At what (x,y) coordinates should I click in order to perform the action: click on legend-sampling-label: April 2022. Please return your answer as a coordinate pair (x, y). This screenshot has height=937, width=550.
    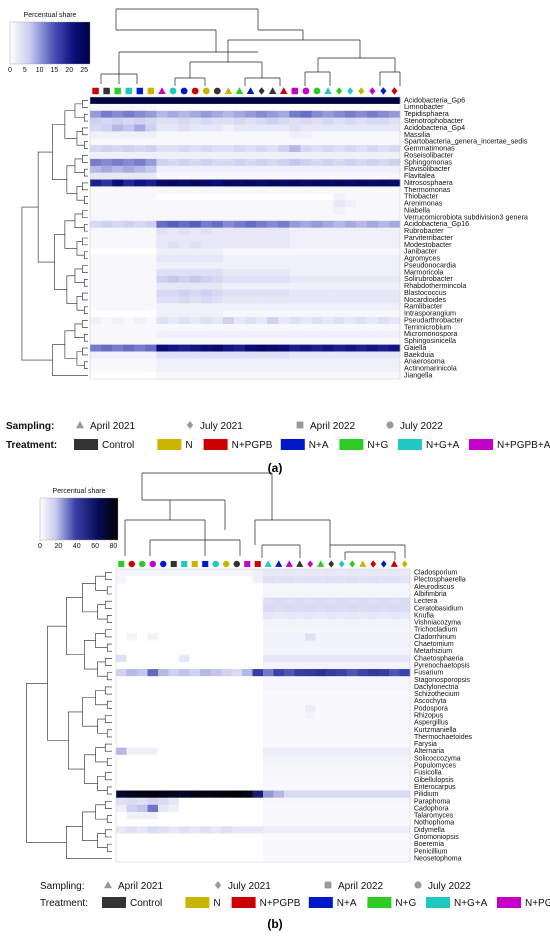
    Looking at the image, I should click on (332, 426).